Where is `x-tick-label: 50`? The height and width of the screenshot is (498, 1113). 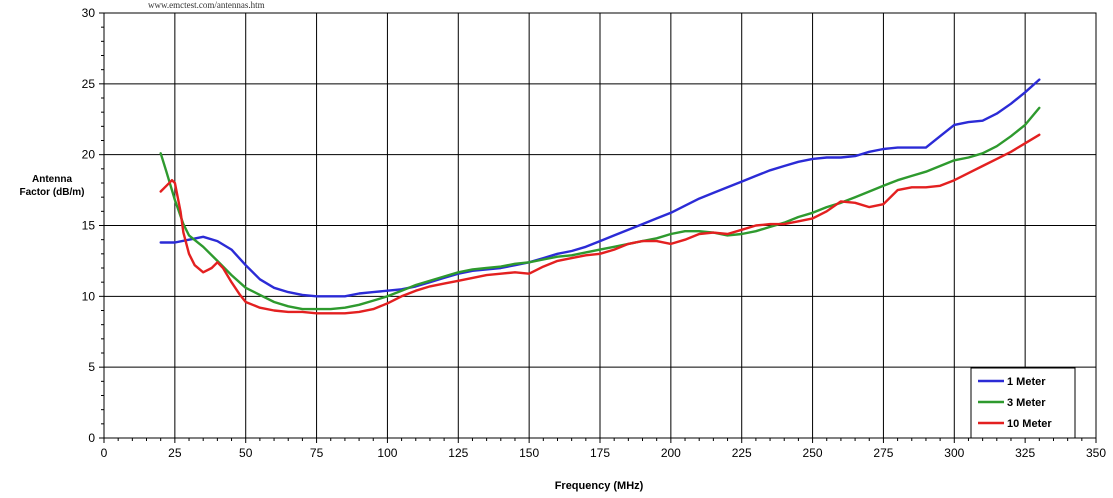
x-tick-label: 50 is located at coordinates (246, 453).